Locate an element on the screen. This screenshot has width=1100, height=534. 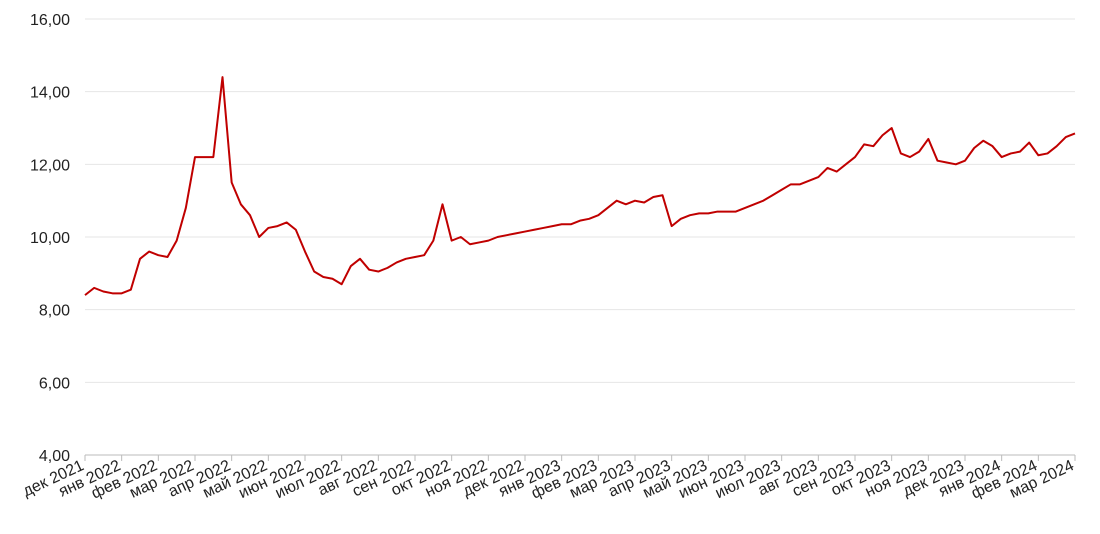
y-tick-label: 8,00 is located at coordinates (54, 311).